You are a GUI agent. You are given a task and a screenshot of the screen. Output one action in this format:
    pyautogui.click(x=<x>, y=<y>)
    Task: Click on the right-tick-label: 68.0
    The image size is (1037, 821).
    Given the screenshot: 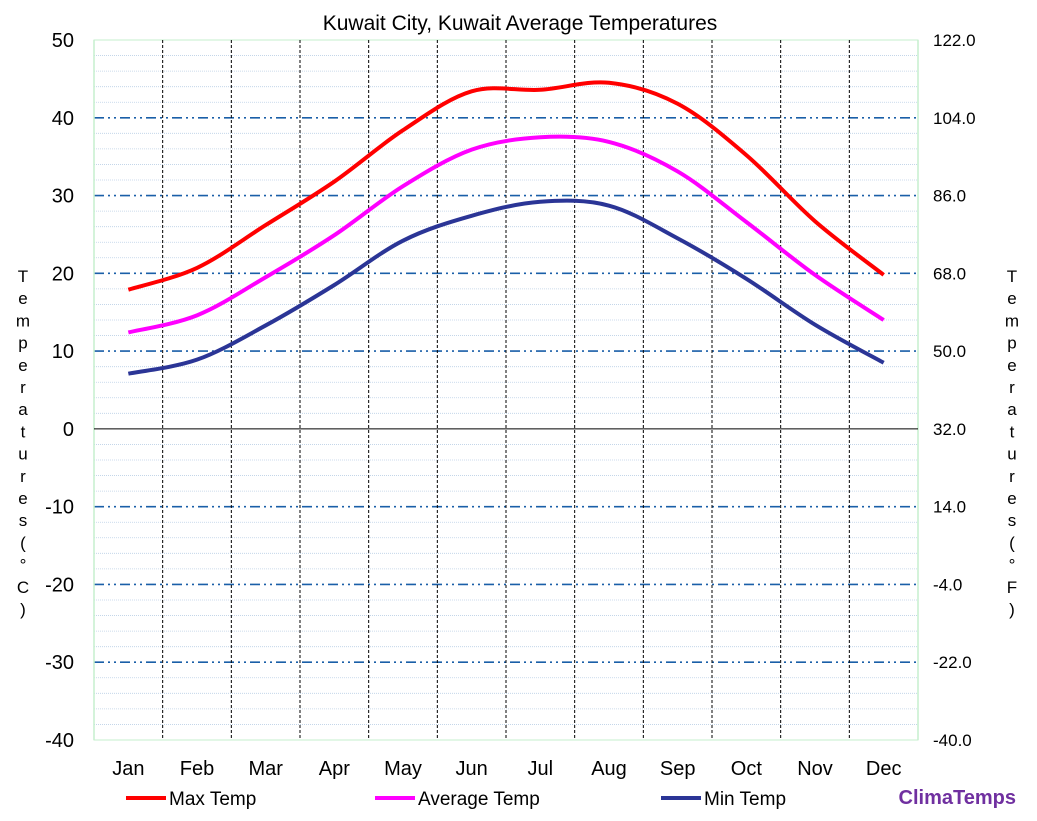 What is the action you would take?
    pyautogui.click(x=949, y=273)
    